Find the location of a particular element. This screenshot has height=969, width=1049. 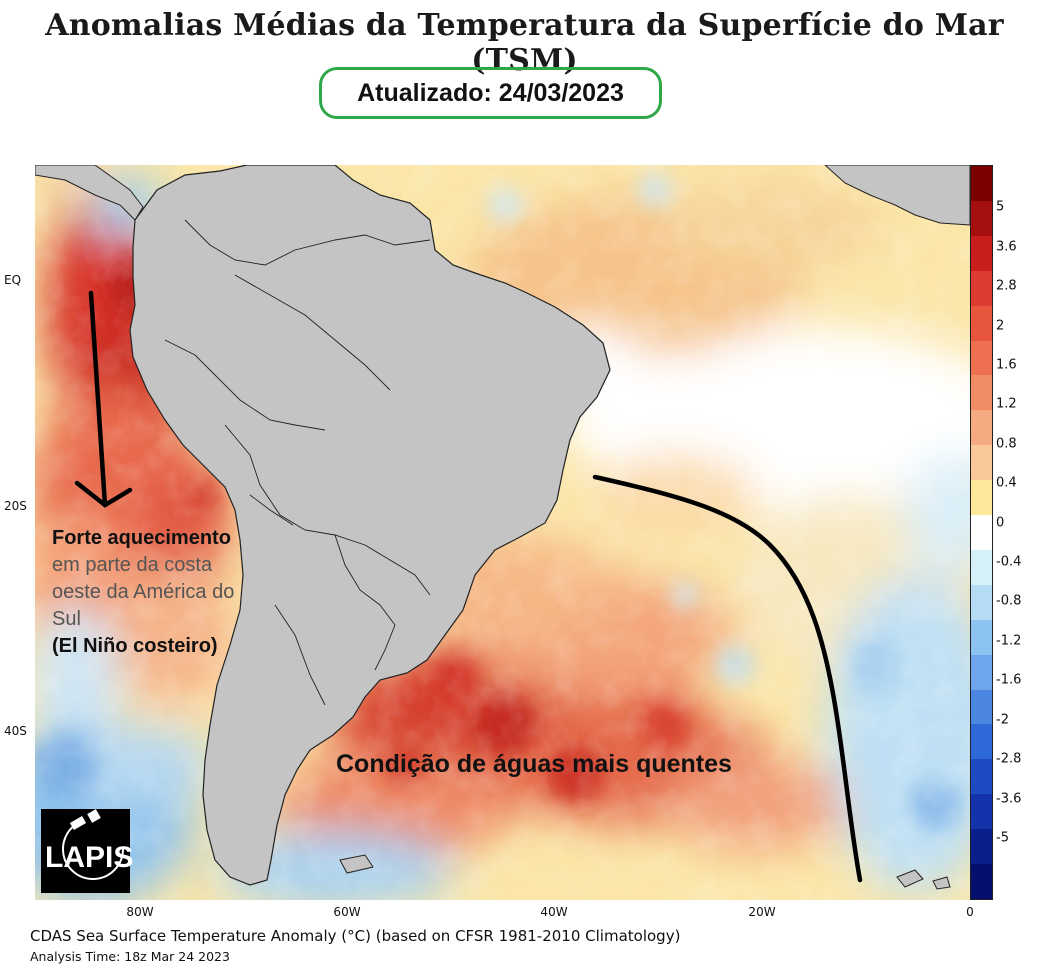

colorbar-tick-label: 0 is located at coordinates (1000, 523).